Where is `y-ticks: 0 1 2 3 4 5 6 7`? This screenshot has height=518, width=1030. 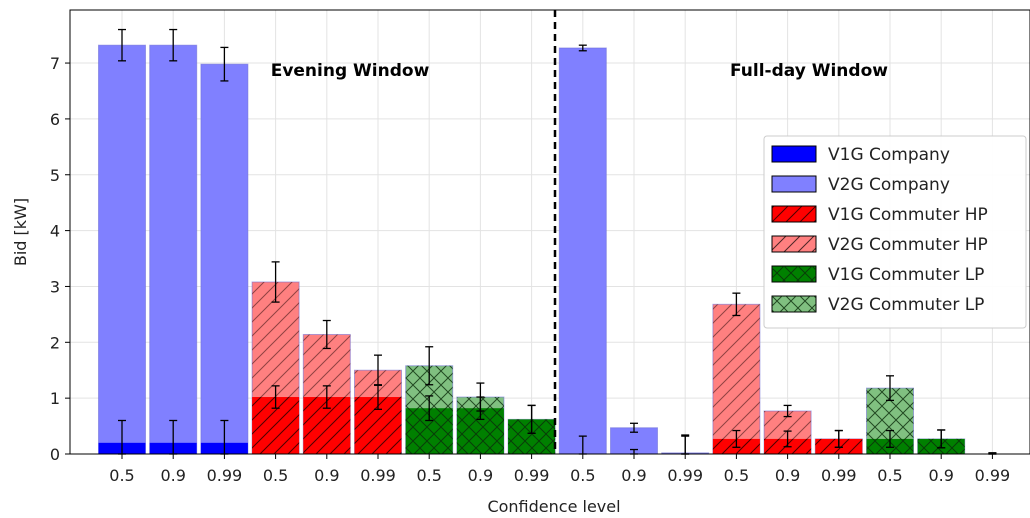
y-ticks: 0 1 2 3 4 5 6 7 is located at coordinates (60, 259).